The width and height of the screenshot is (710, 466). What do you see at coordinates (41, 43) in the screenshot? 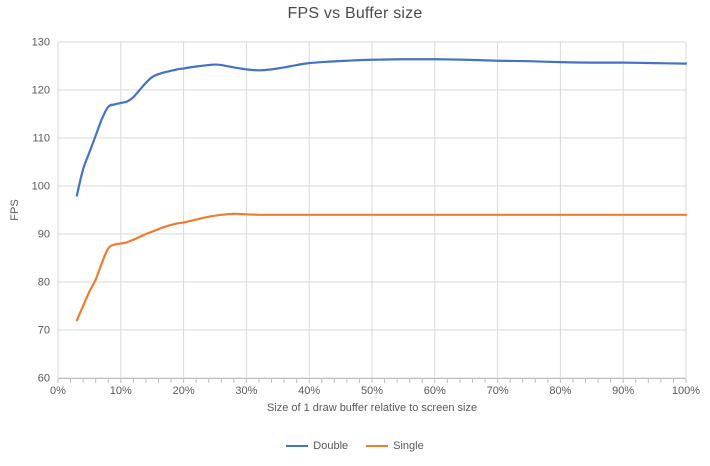
I see `y-tick-label: 130` at bounding box center [41, 43].